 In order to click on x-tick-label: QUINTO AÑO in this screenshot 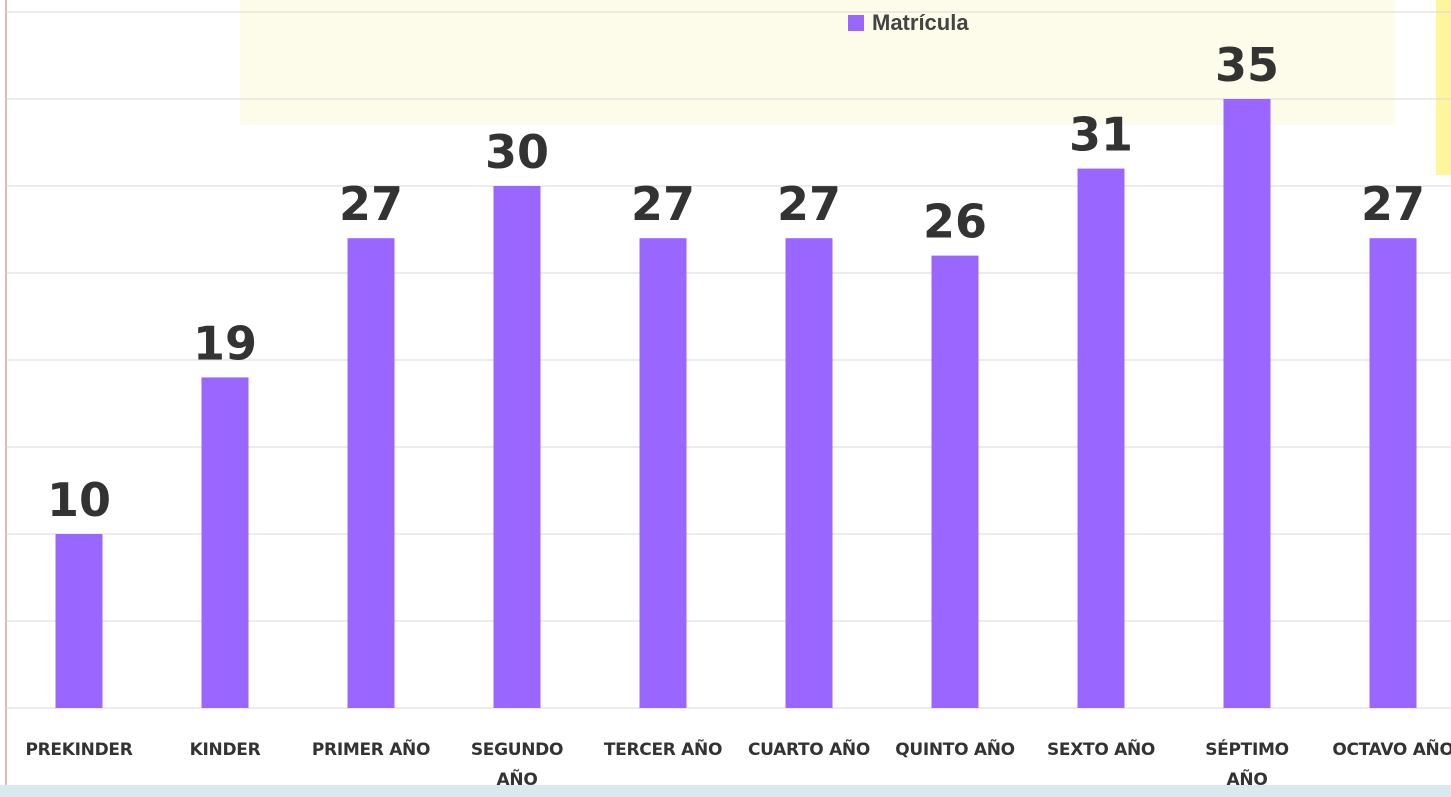, I will do `click(955, 750)`.